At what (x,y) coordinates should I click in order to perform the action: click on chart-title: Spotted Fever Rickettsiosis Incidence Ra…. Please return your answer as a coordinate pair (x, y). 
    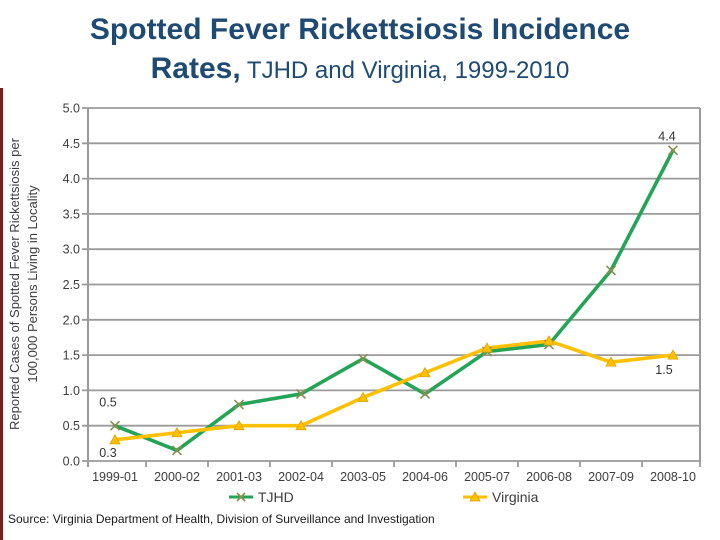
    Looking at the image, I should click on (360, 51).